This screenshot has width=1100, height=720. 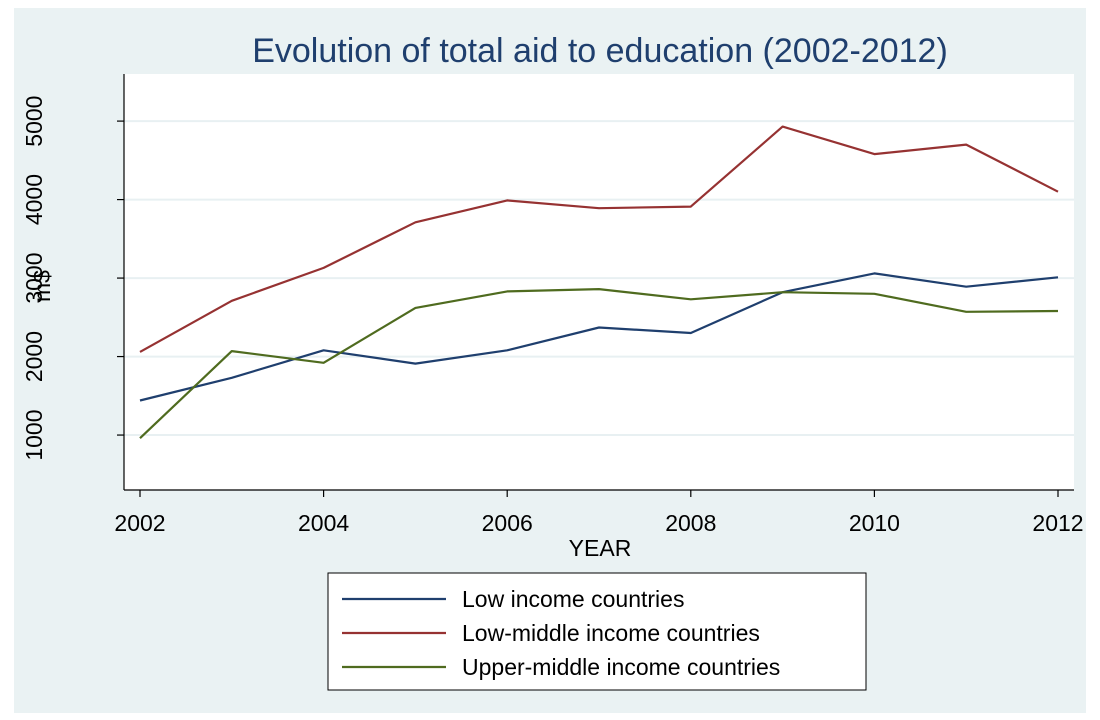 I want to click on x-axis-ticks: 2002 2004 2006 2008 2010 2012, so click(x=599, y=513).